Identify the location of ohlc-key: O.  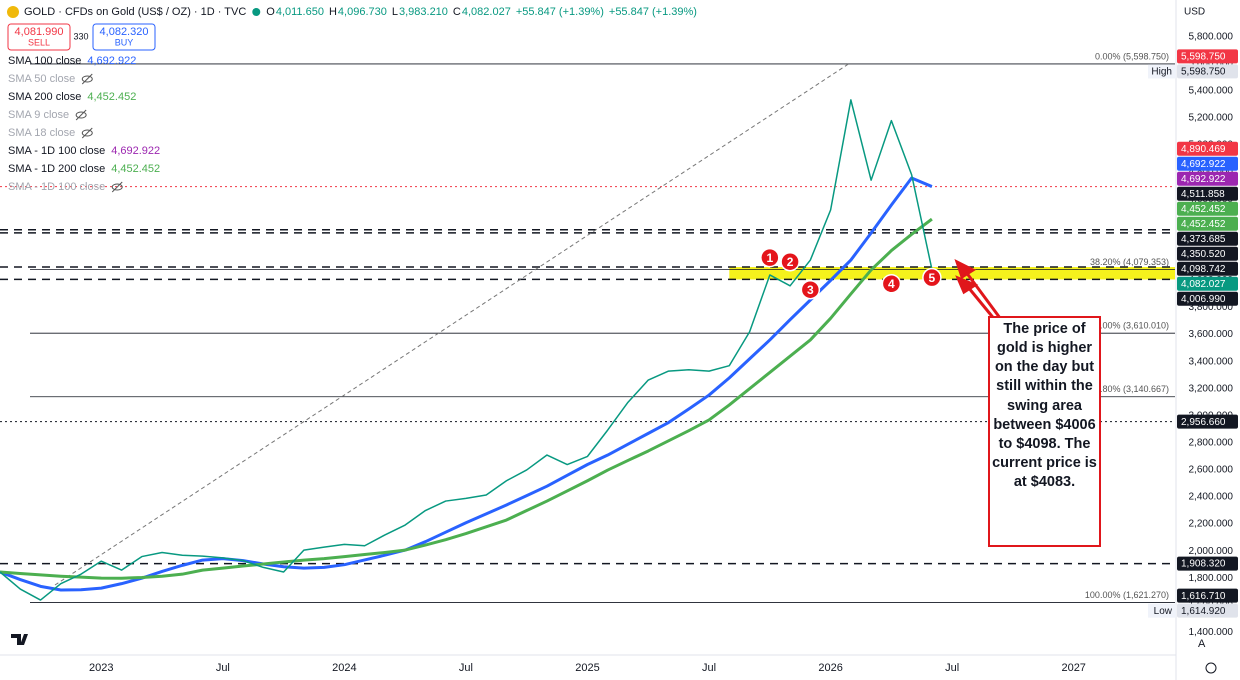
(270, 12).